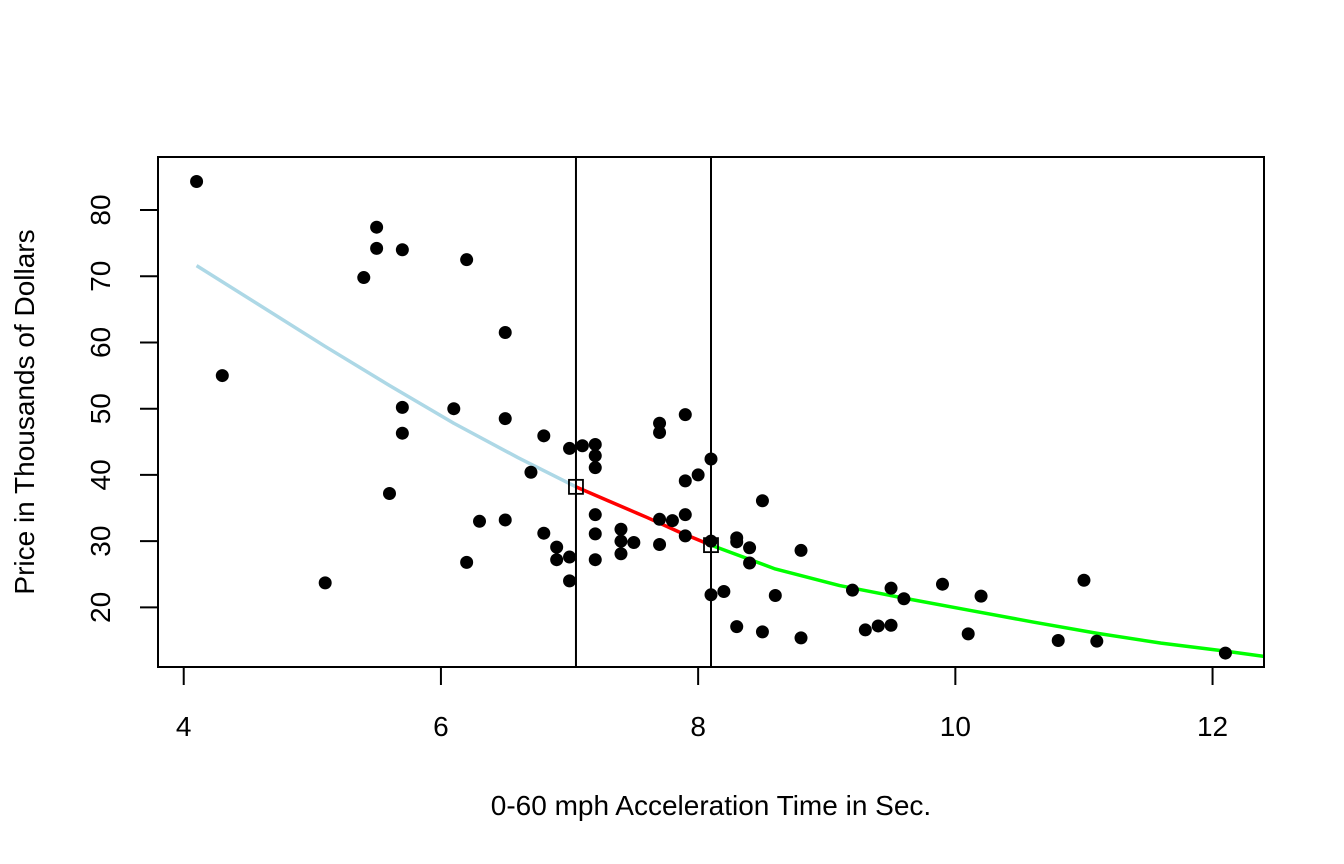 Image resolution: width=1344 pixels, height=864 pixels. What do you see at coordinates (100, 342) in the screenshot?
I see `y-tick-label: 60` at bounding box center [100, 342].